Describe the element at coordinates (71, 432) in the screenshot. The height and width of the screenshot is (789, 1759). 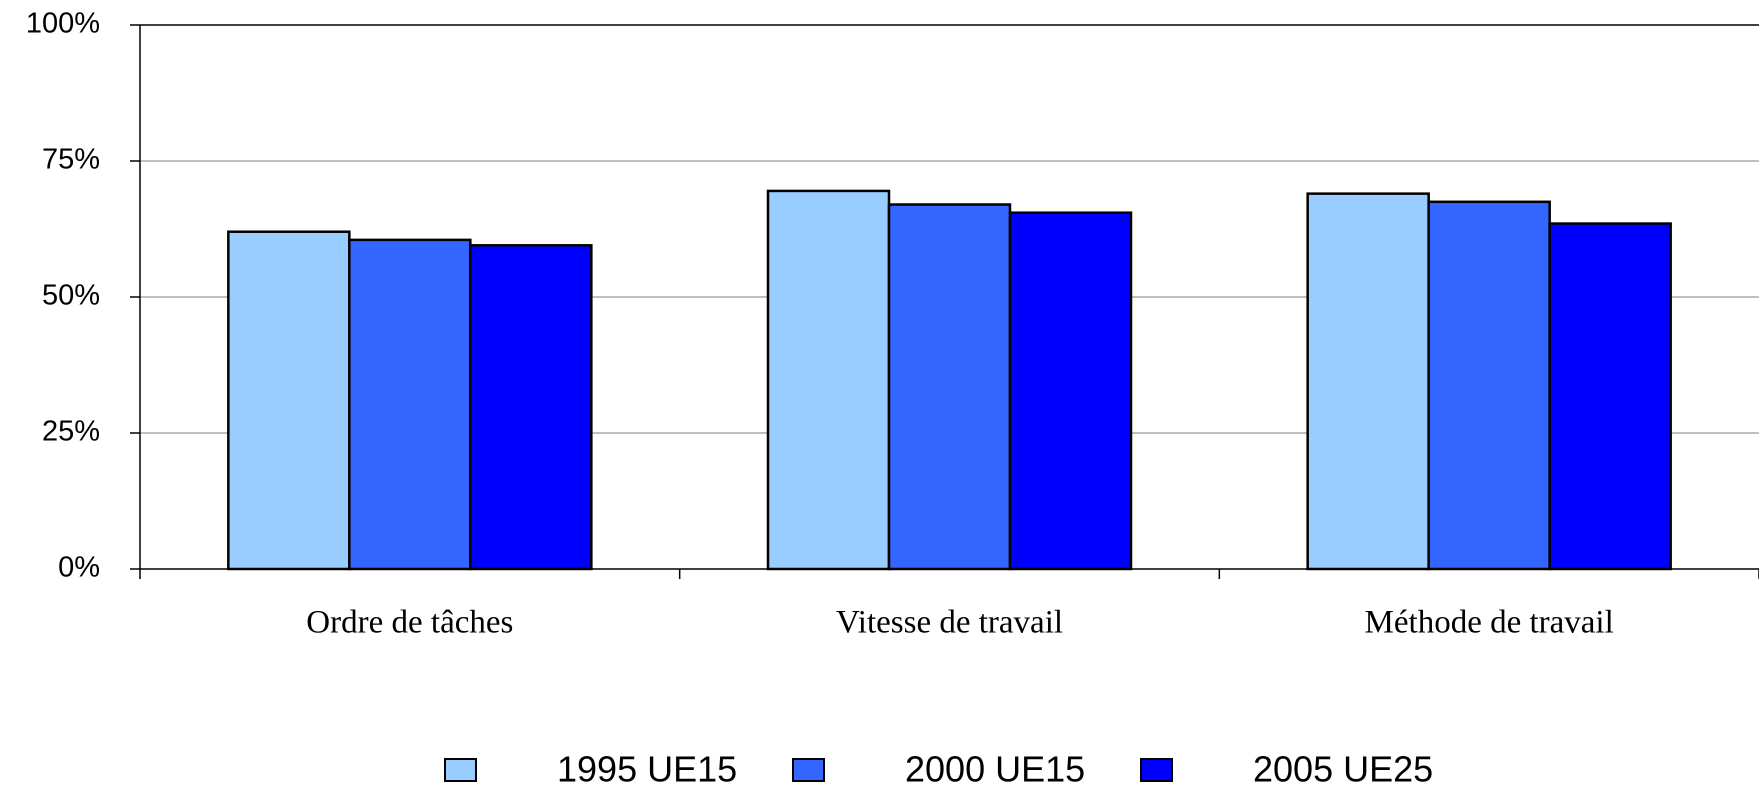
I see `y-tick-label: 25%` at that location.